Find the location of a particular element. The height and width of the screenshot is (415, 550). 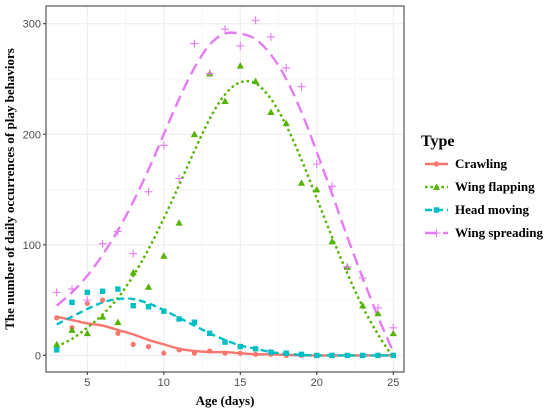

y-tick-label: 100 is located at coordinates (32, 246).